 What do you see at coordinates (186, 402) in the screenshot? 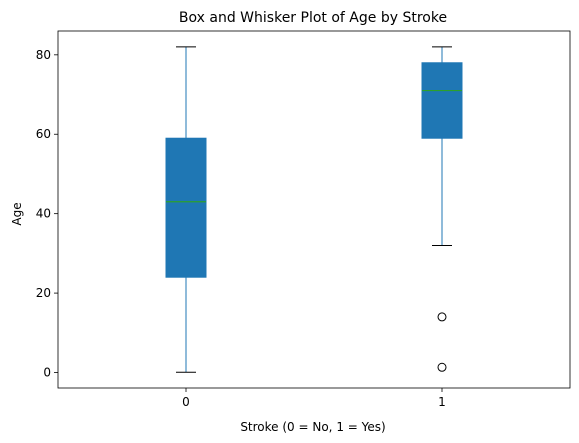
I see `x-tick-label: 0` at bounding box center [186, 402].